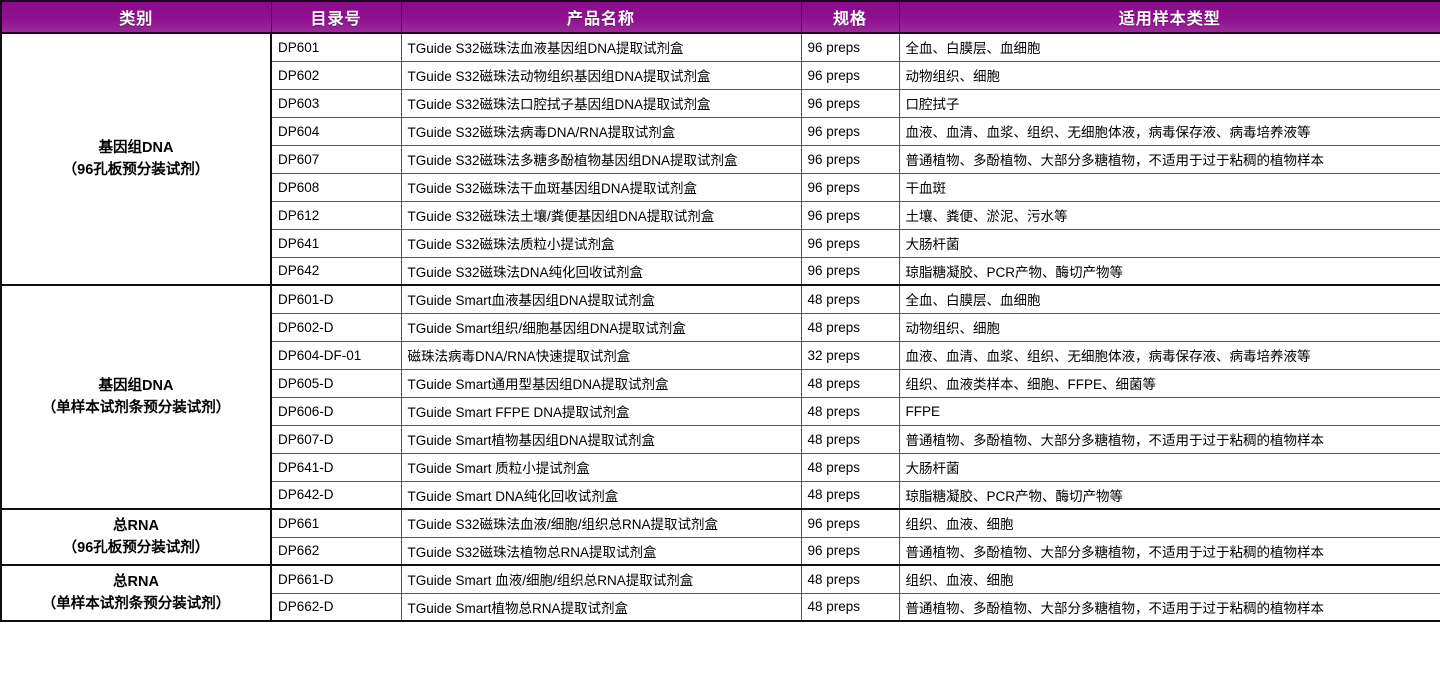 This screenshot has height=687, width=1440. Describe the element at coordinates (601, 495) in the screenshot. I see `product-name-cell: TGuide Smart DNA纯化回收试剂盒` at that location.